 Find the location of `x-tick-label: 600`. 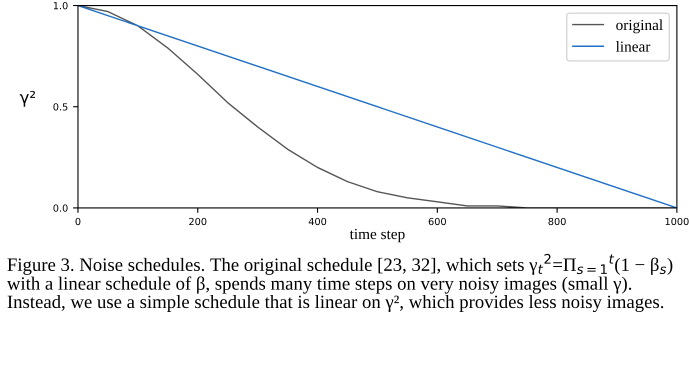

x-tick-label: 600 is located at coordinates (437, 222).